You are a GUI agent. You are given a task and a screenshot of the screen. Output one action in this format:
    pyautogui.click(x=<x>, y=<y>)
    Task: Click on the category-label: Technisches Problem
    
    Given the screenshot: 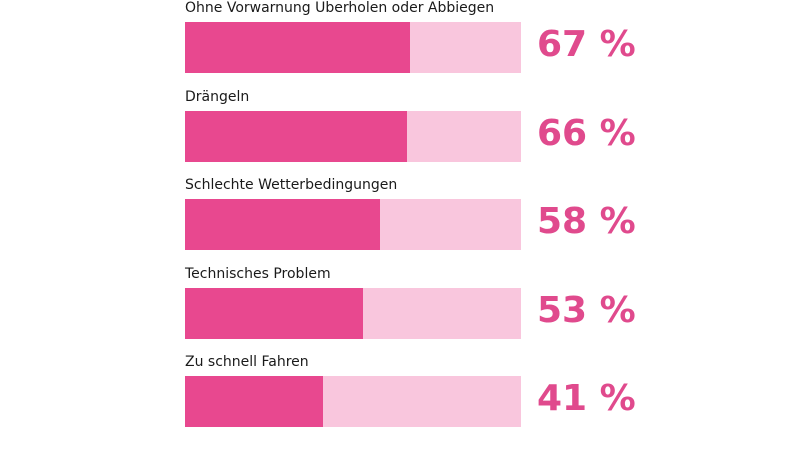 What is the action you would take?
    pyautogui.click(x=258, y=273)
    